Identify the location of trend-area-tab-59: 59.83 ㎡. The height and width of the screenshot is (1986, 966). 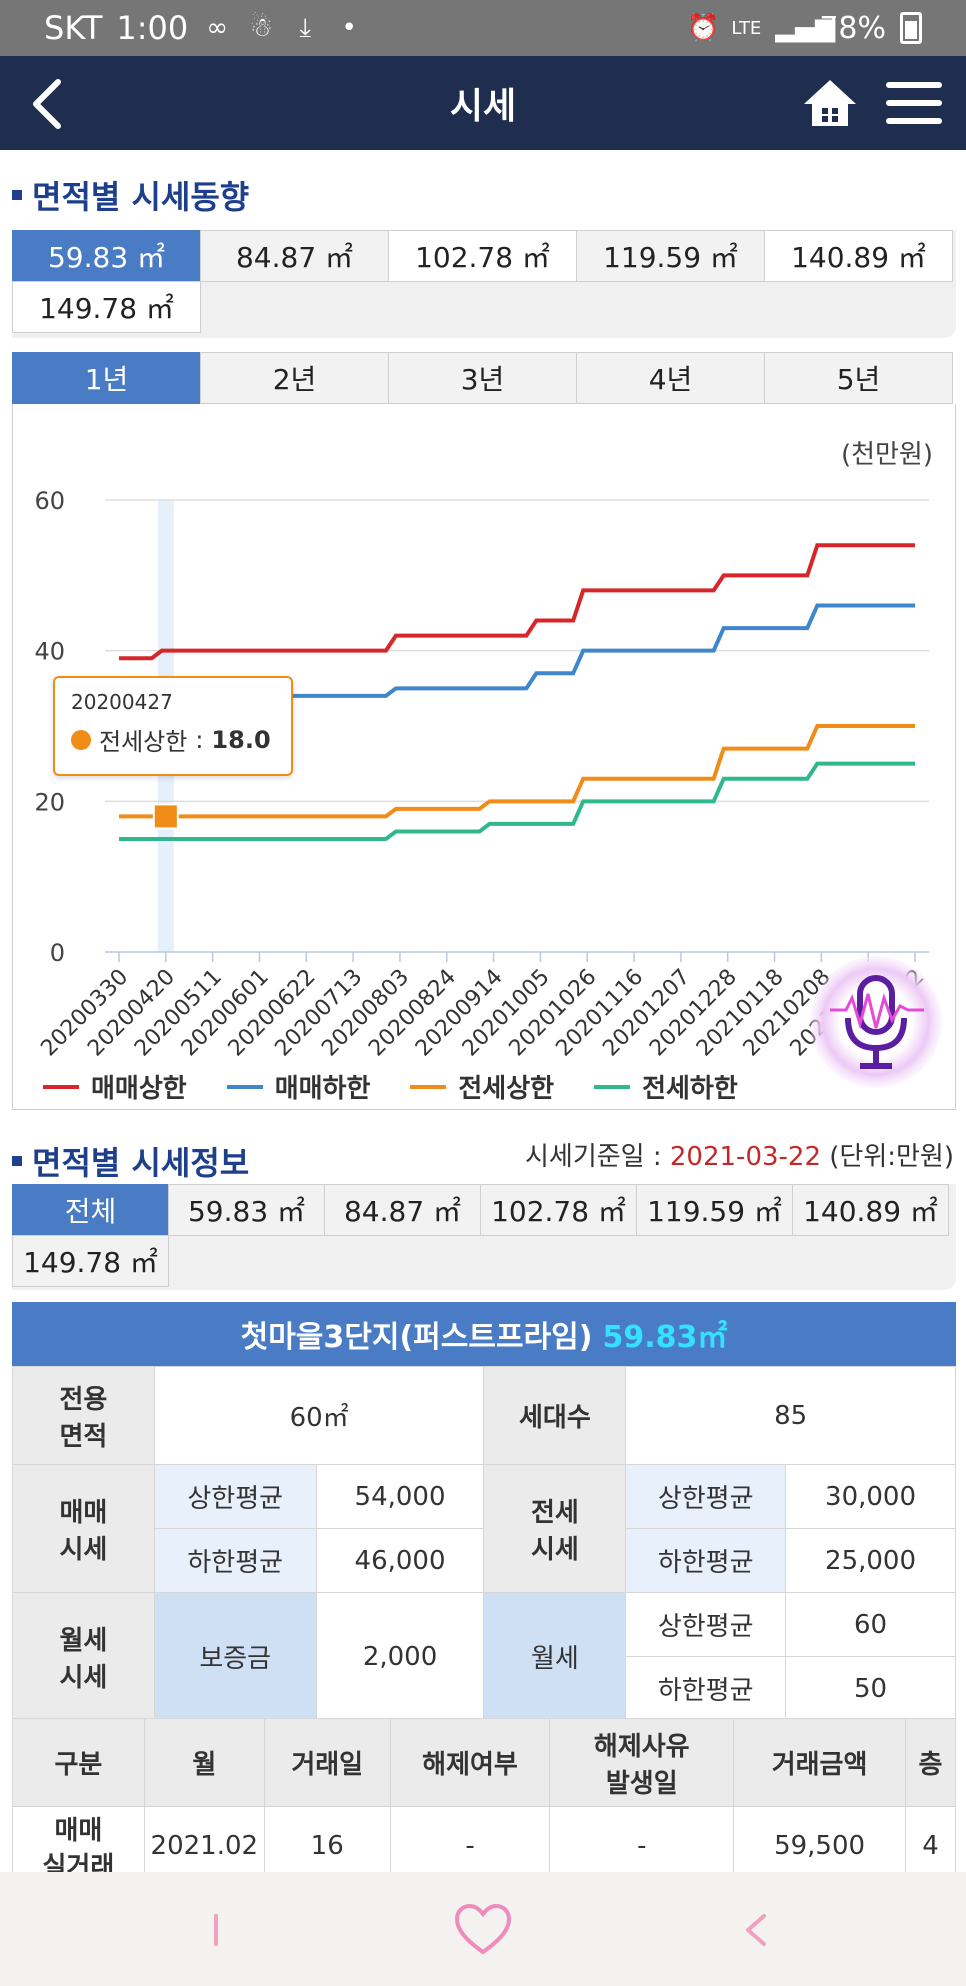
(106, 256).